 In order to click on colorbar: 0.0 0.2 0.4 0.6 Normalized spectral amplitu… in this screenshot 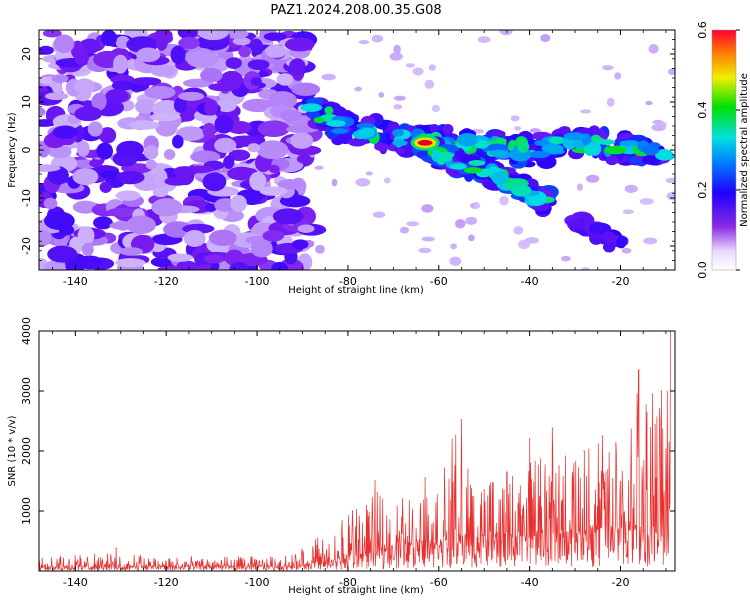, I will do `click(723, 150)`.